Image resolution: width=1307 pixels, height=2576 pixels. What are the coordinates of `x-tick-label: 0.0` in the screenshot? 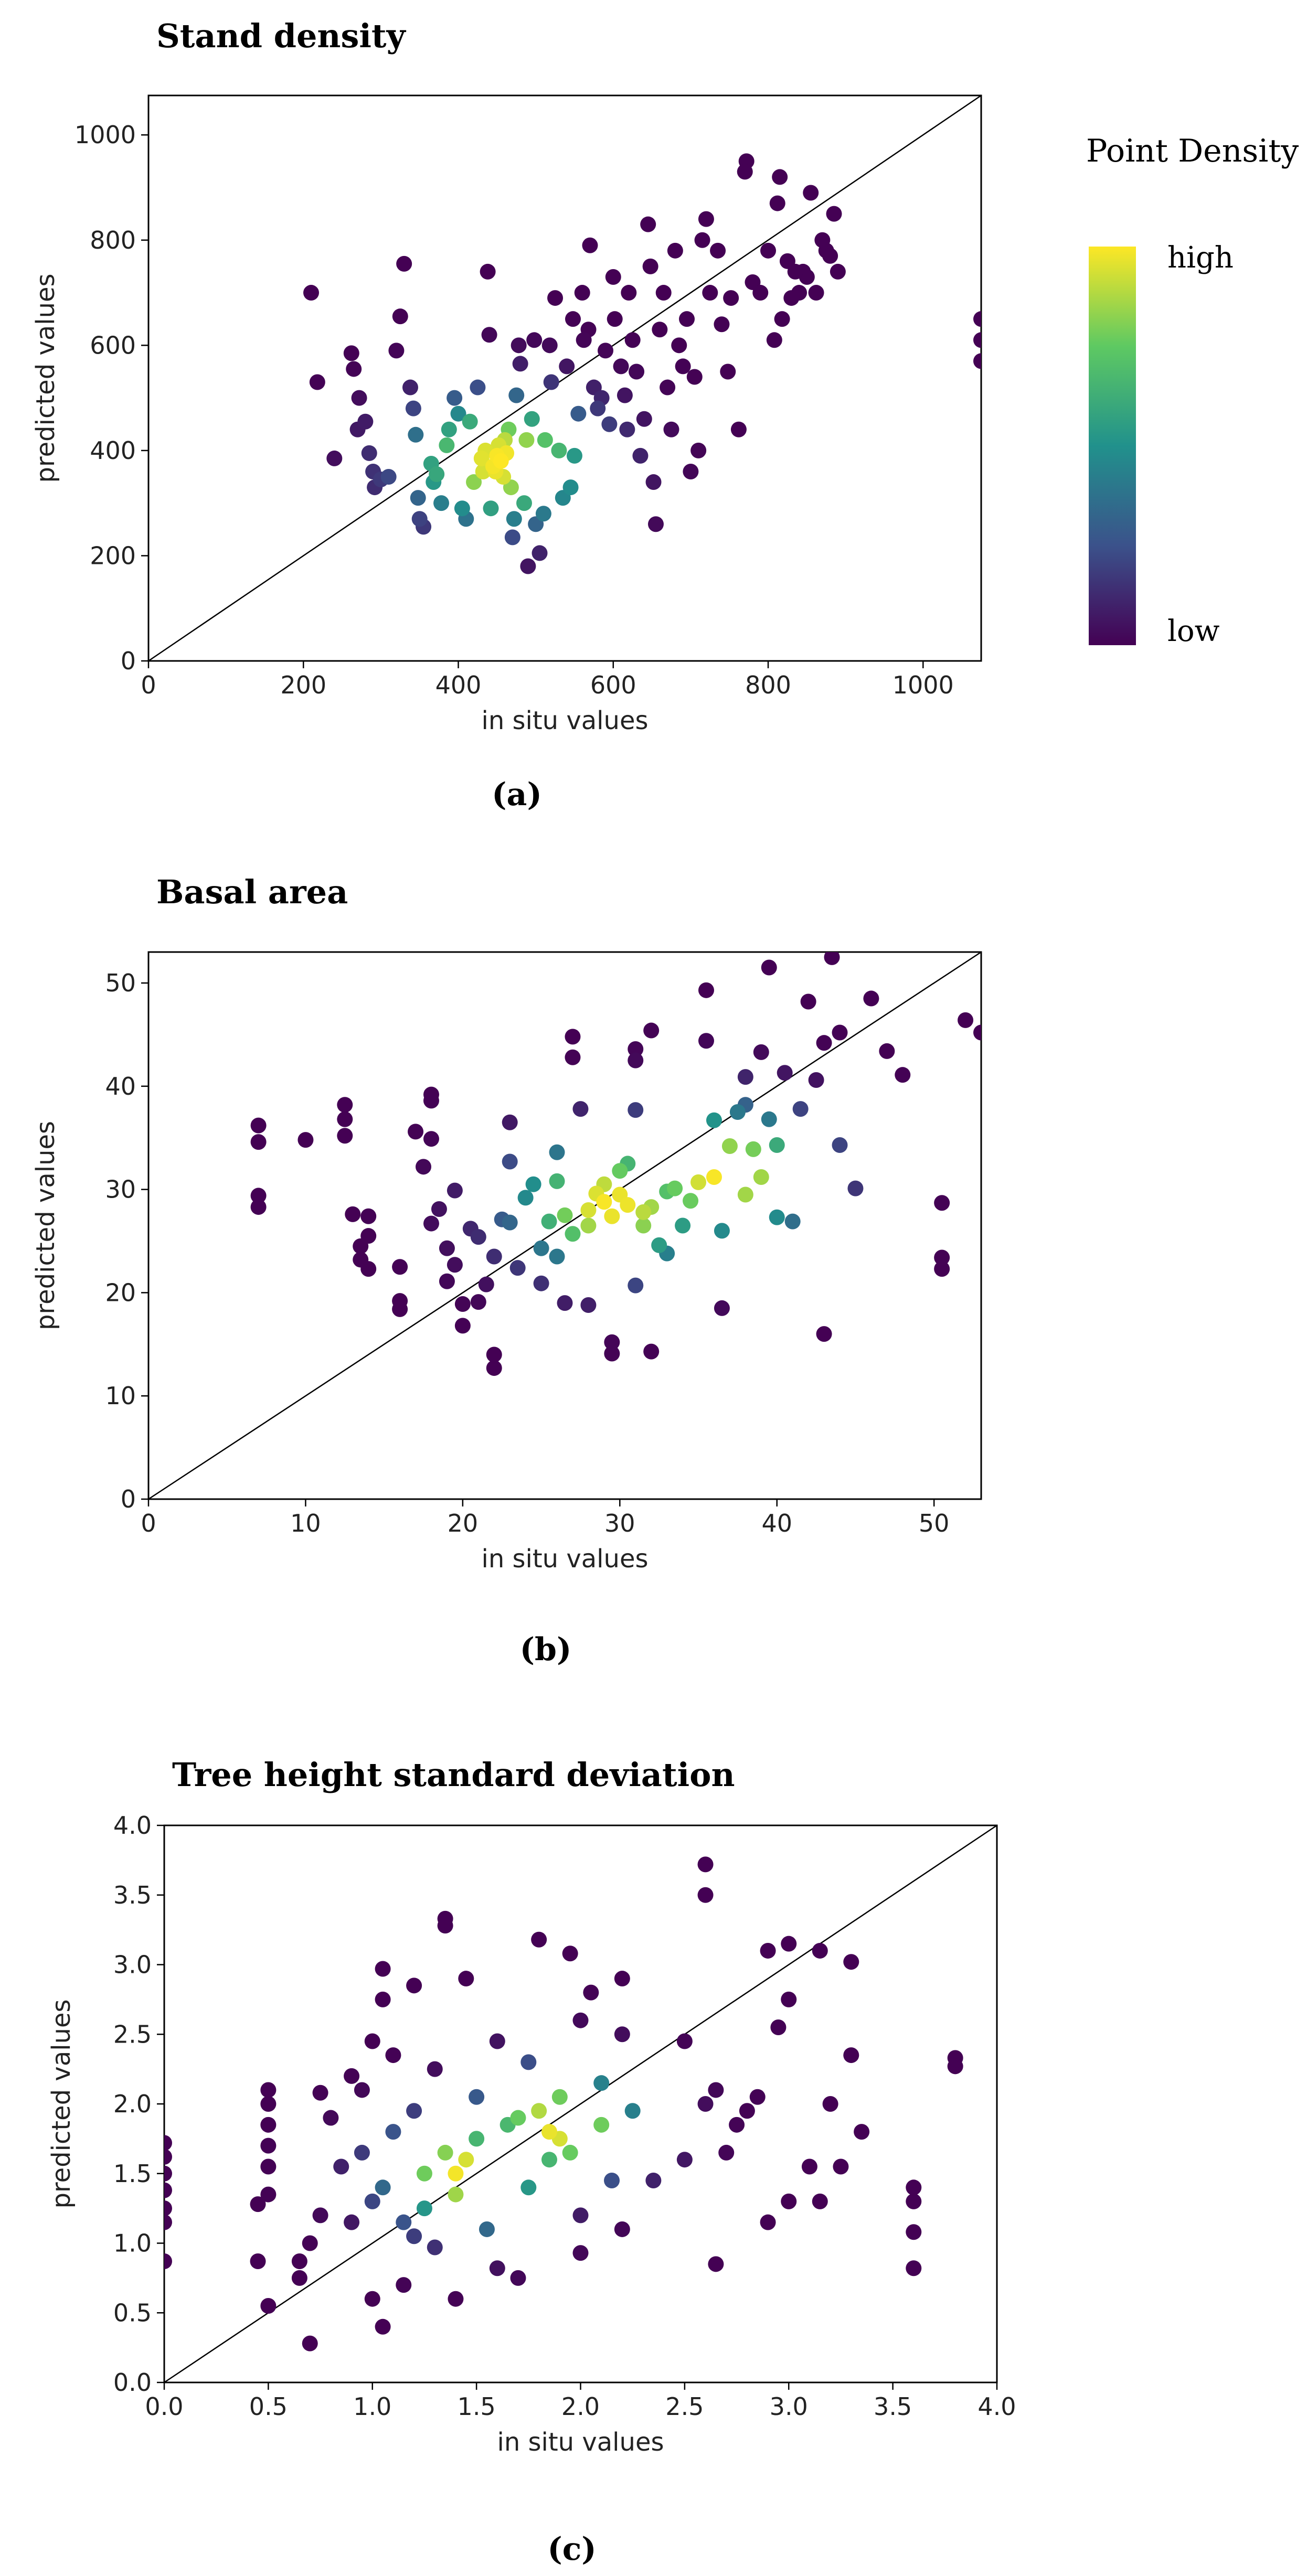 It's located at (164, 2406).